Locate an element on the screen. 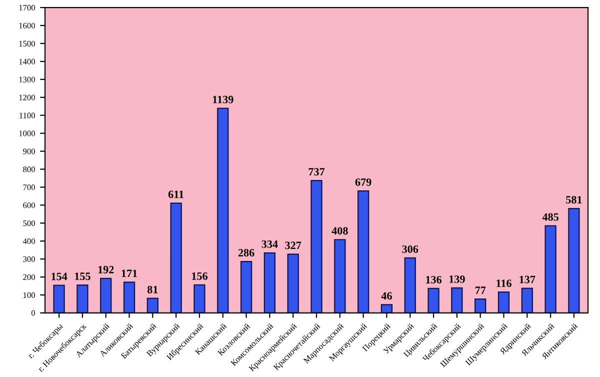  y-tick-label: 500 is located at coordinates (29, 223).